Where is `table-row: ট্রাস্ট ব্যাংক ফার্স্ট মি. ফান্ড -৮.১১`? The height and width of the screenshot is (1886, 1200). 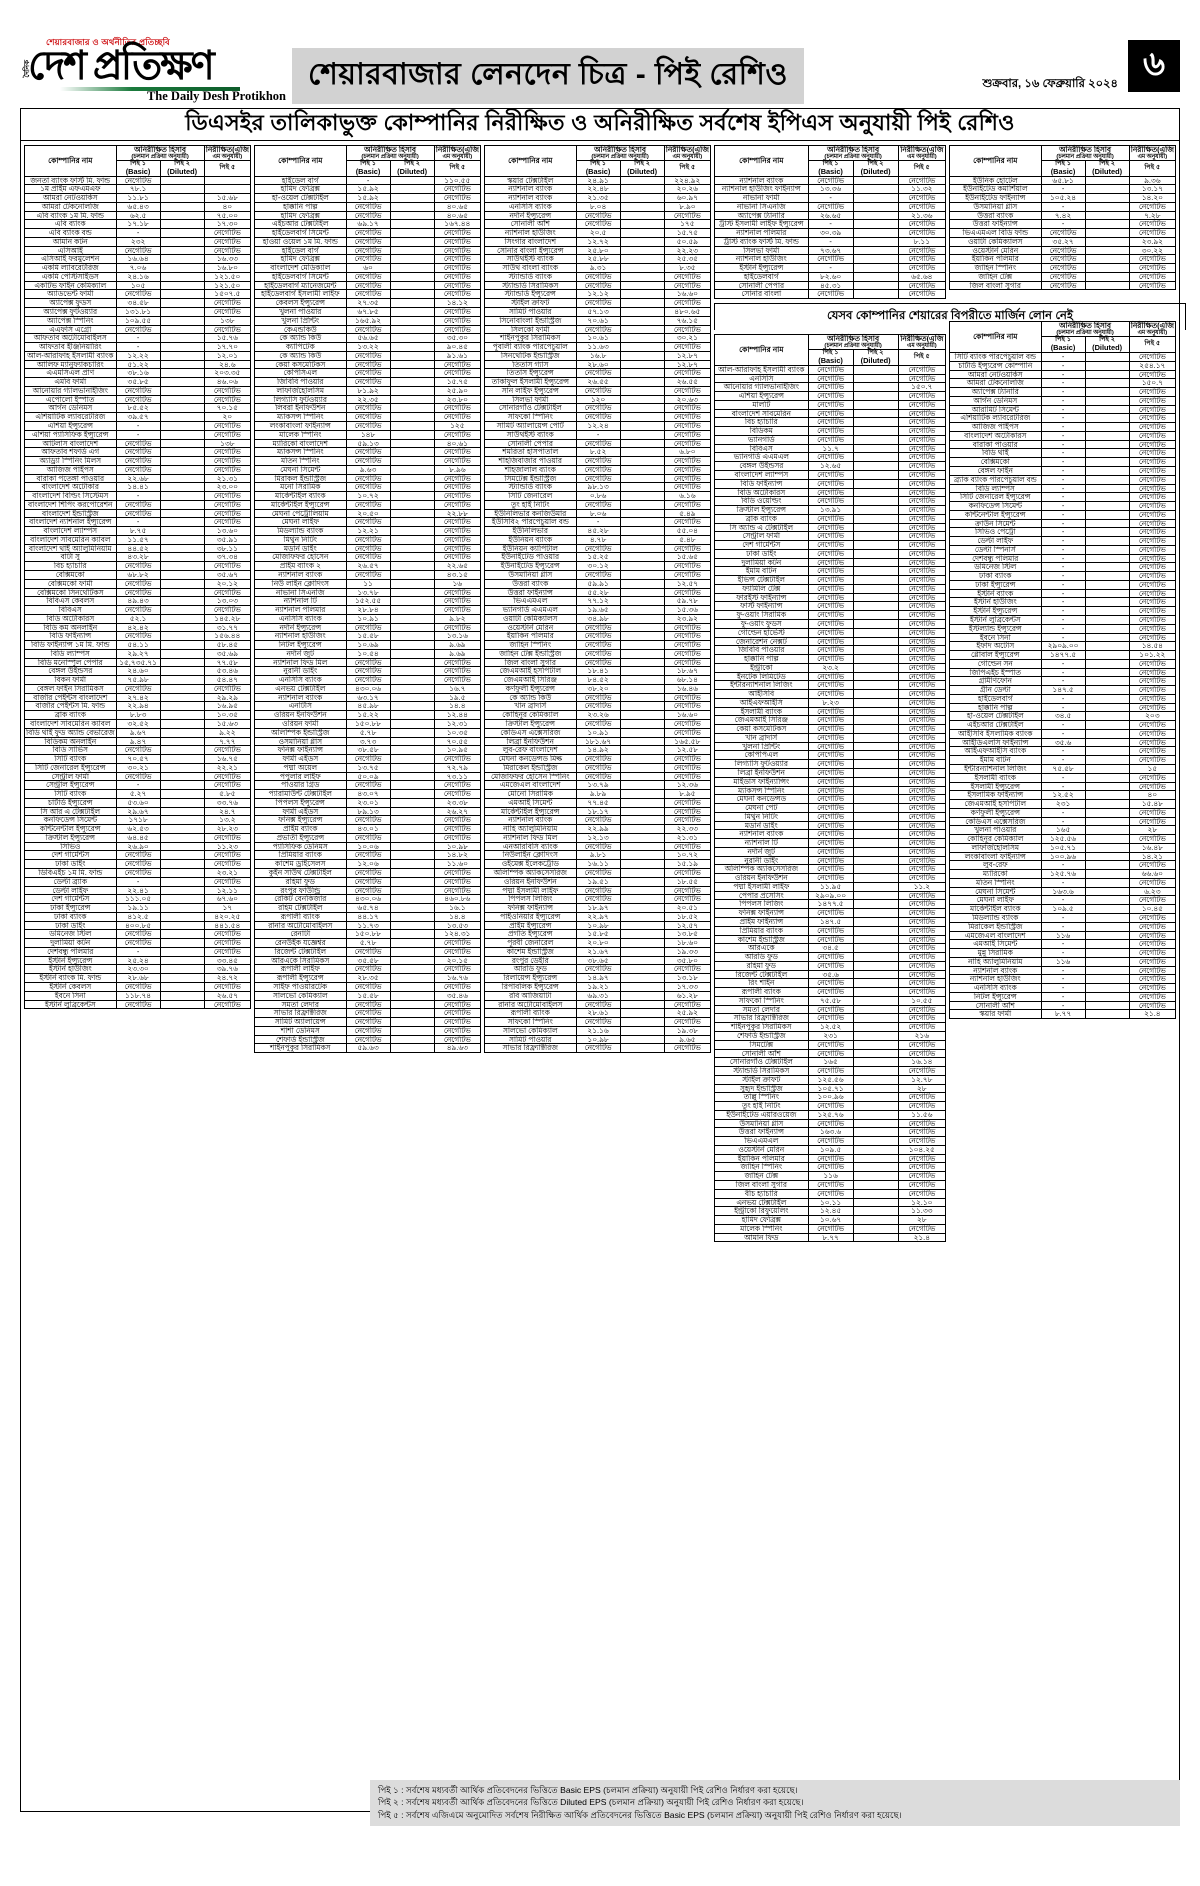
table-row: ট্রাস্ট ব্যাংক ফার্স্ট মি. ফান্ড -৮.১১ is located at coordinates (830, 241).